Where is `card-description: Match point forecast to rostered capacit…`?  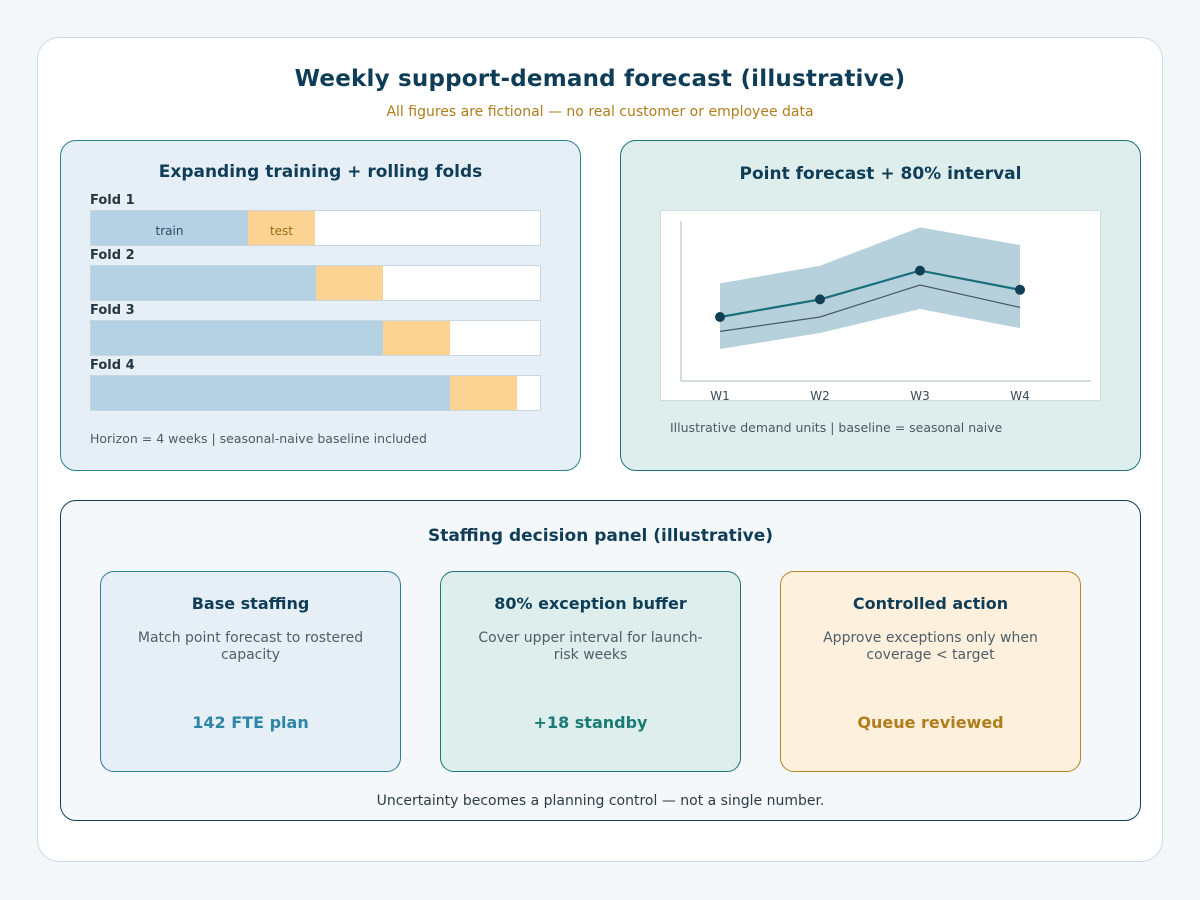
card-description: Match point forecast to rostered capacit… is located at coordinates (250, 646).